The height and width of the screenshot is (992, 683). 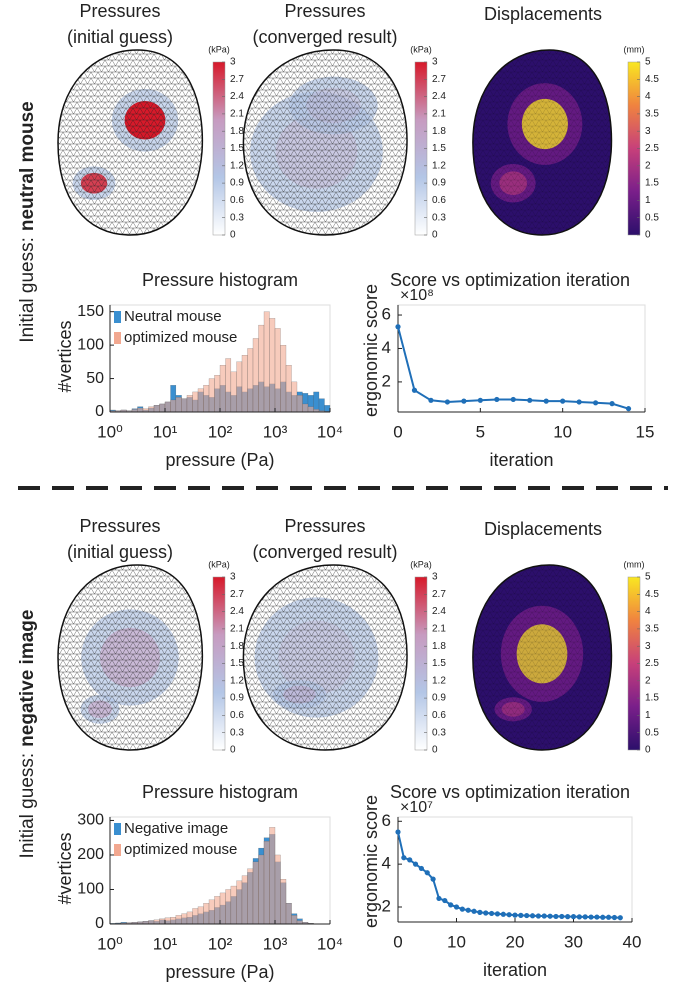 I want to click on row-label-emphasis: neutral mouse, so click(x=27, y=166).